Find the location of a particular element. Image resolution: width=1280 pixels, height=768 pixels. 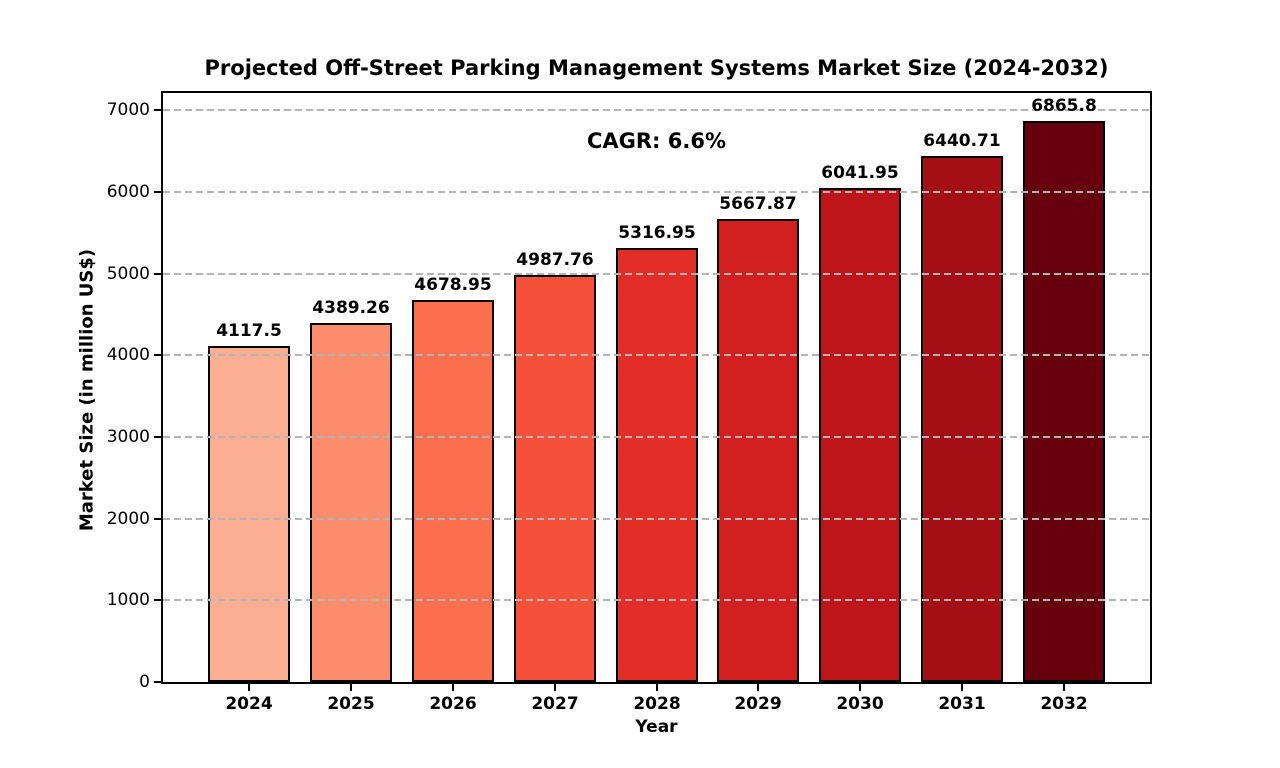

y-tick-label: 2000 is located at coordinates (128, 519).